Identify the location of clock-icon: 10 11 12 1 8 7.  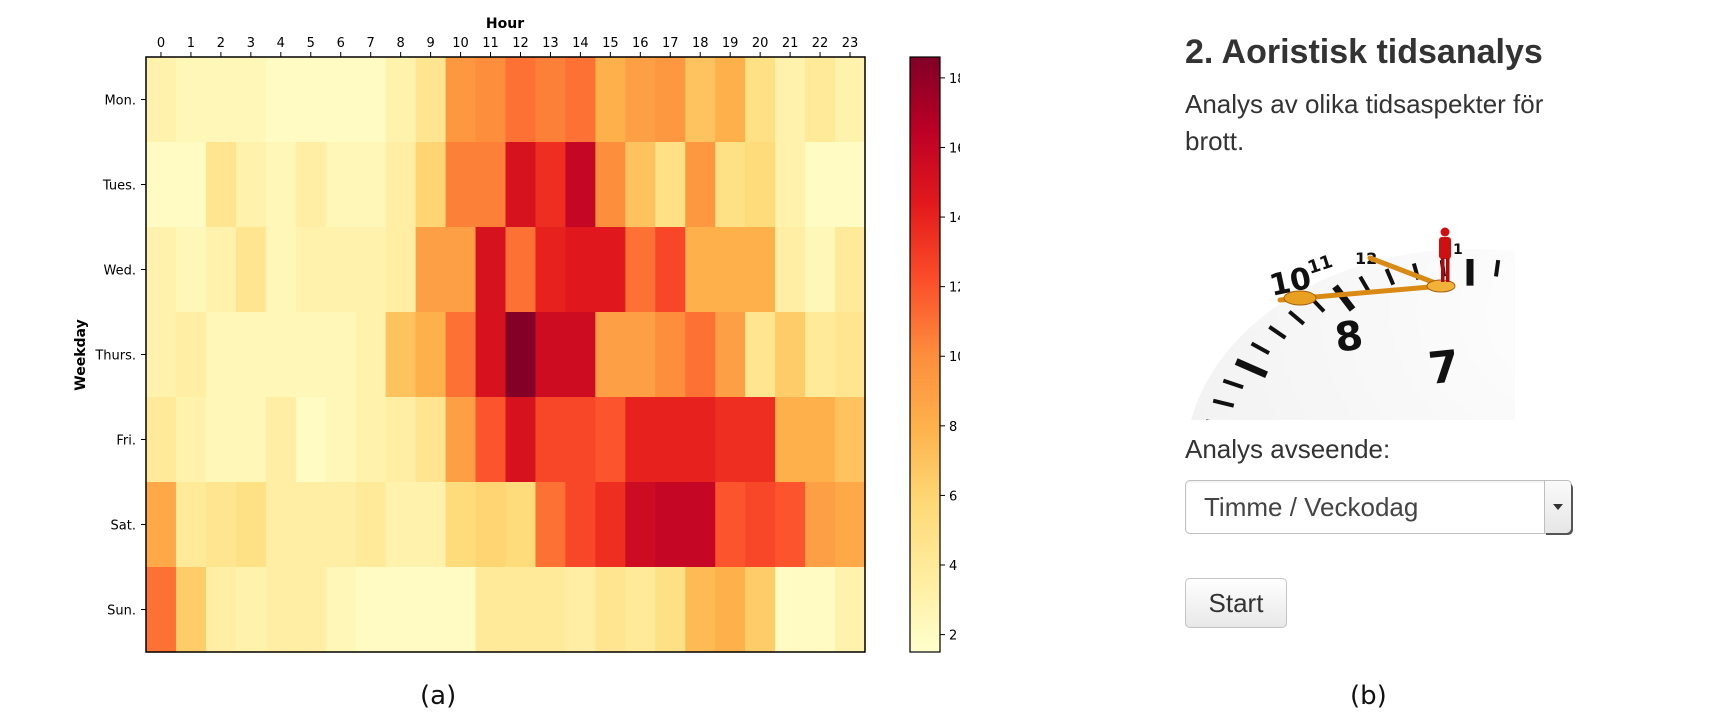
(1350, 322).